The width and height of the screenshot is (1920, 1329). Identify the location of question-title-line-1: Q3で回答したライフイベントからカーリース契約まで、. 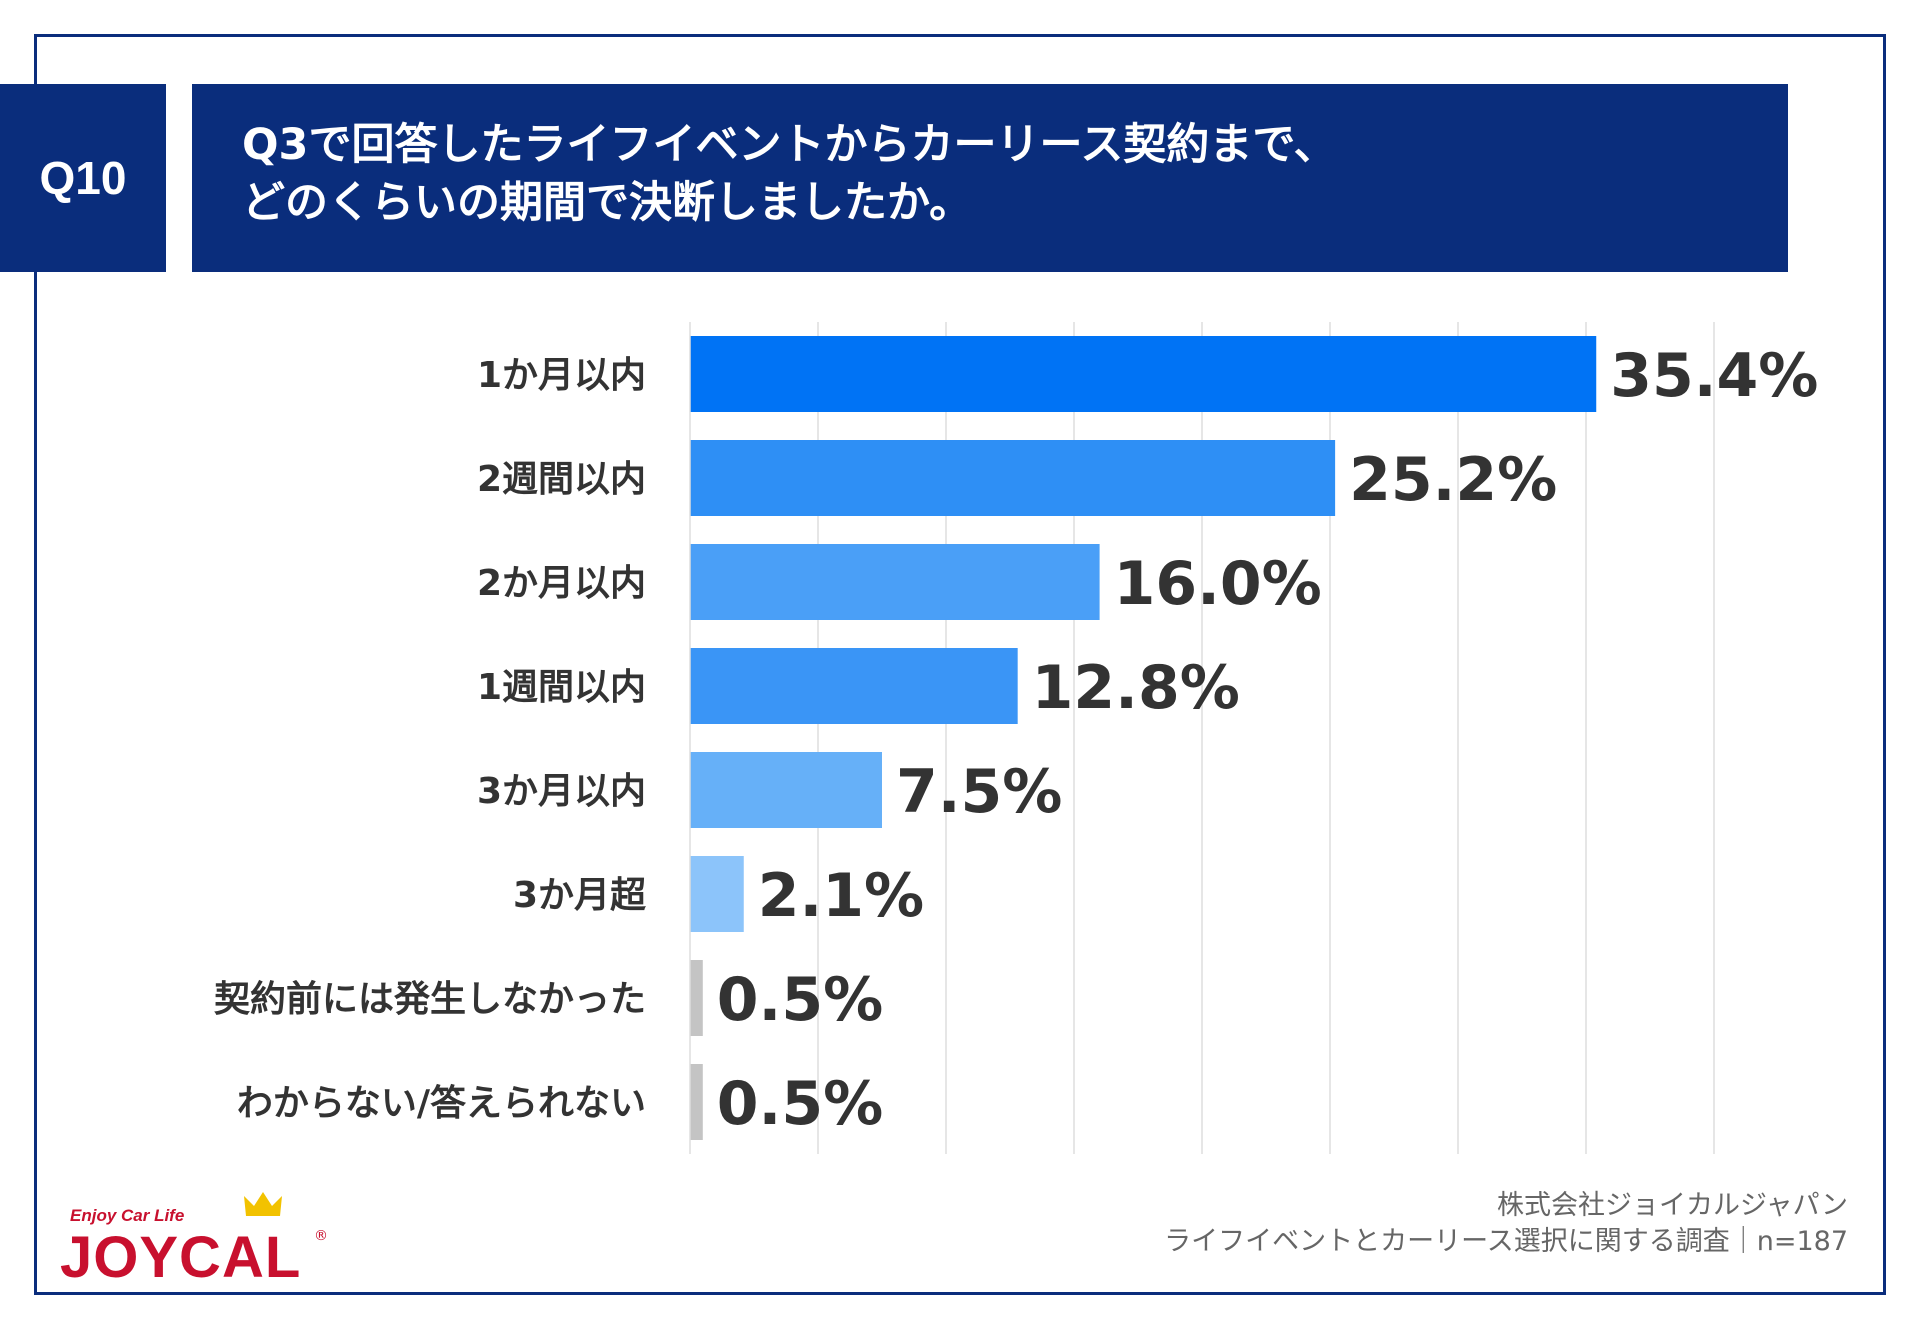
(789, 145).